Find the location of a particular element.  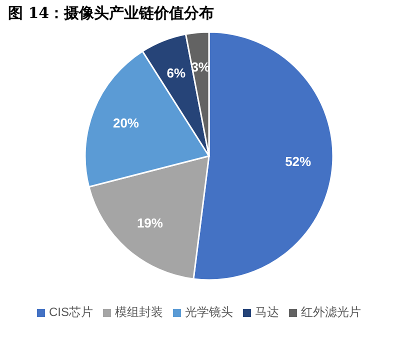

legend-label: 马达 is located at coordinates (267, 312).